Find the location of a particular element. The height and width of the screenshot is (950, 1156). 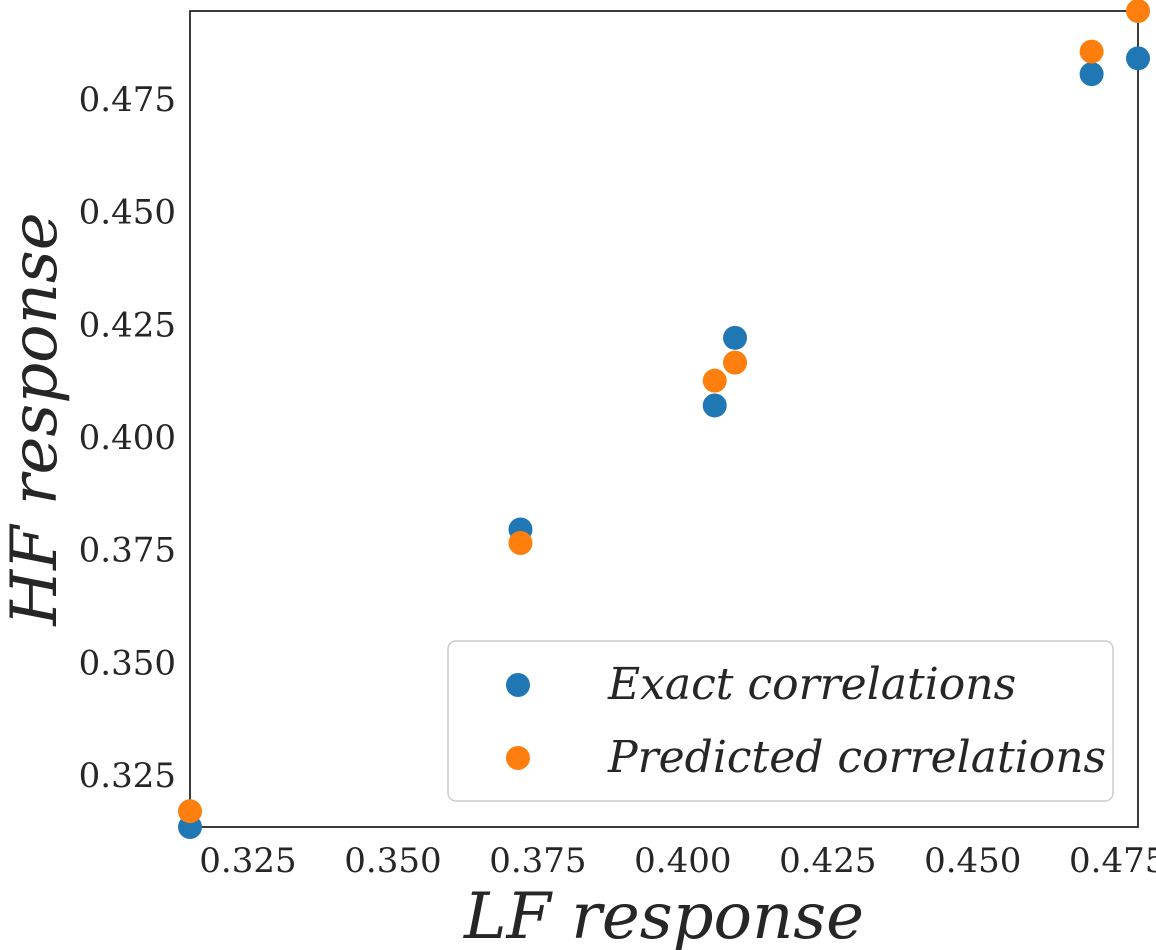

y-axis-ticks: 0.325 0.350 0.375 0.400 0.425 0.450 0.475 is located at coordinates (127, 438).